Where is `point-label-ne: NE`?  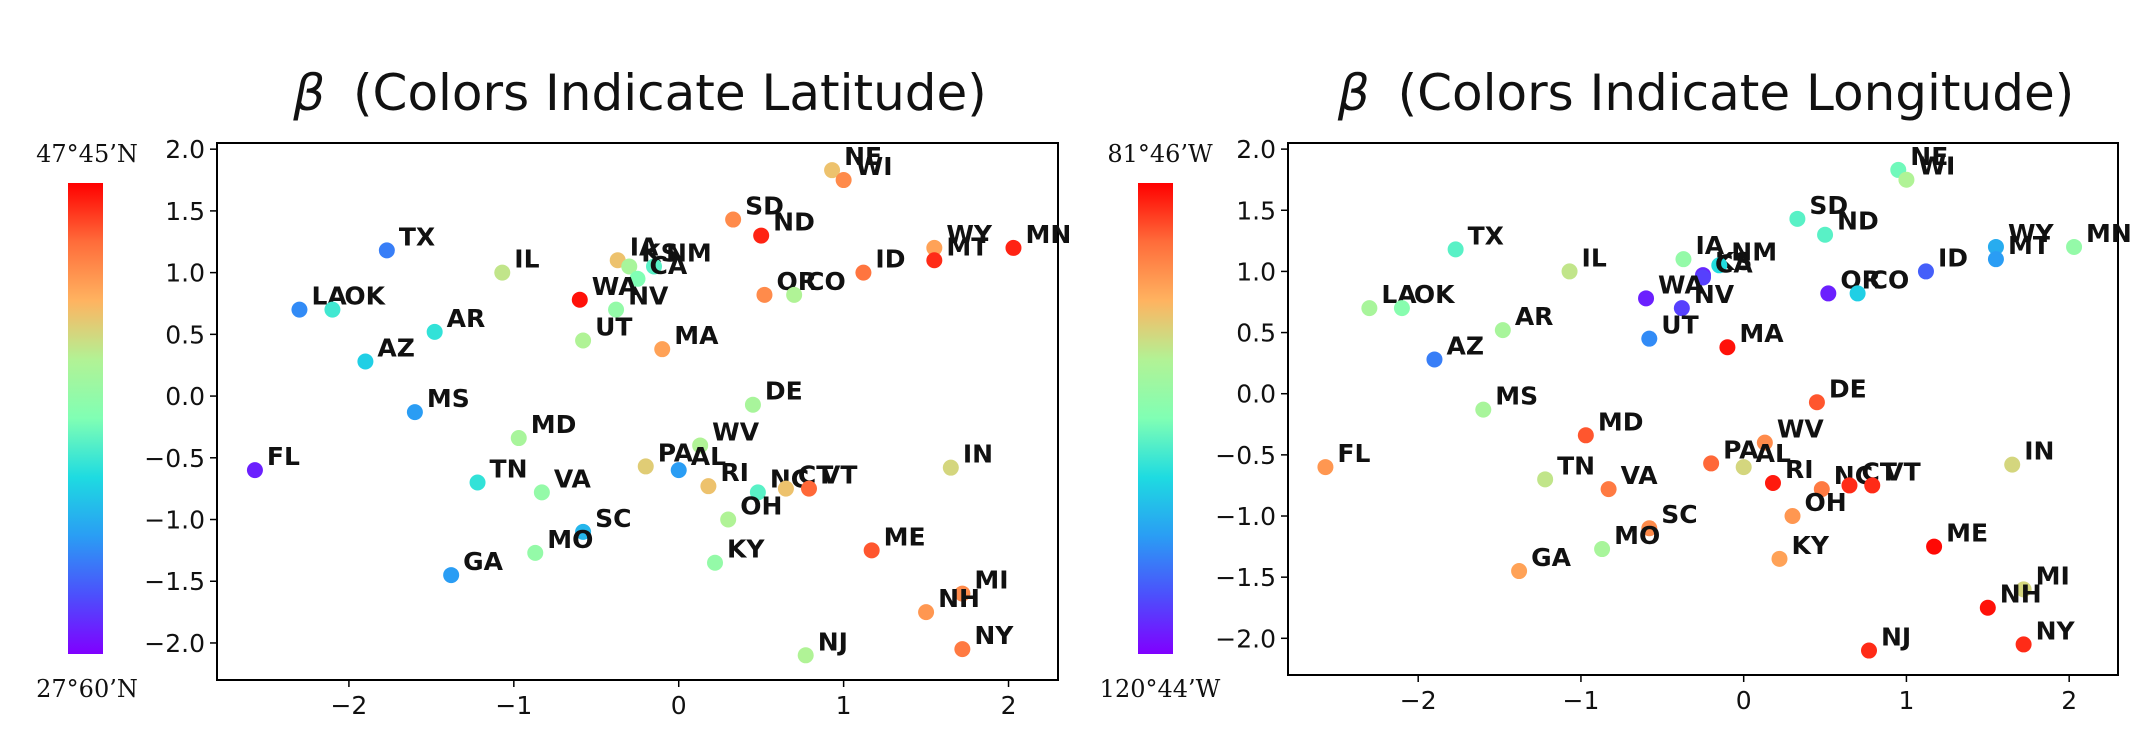 point-label-ne: NE is located at coordinates (863, 156).